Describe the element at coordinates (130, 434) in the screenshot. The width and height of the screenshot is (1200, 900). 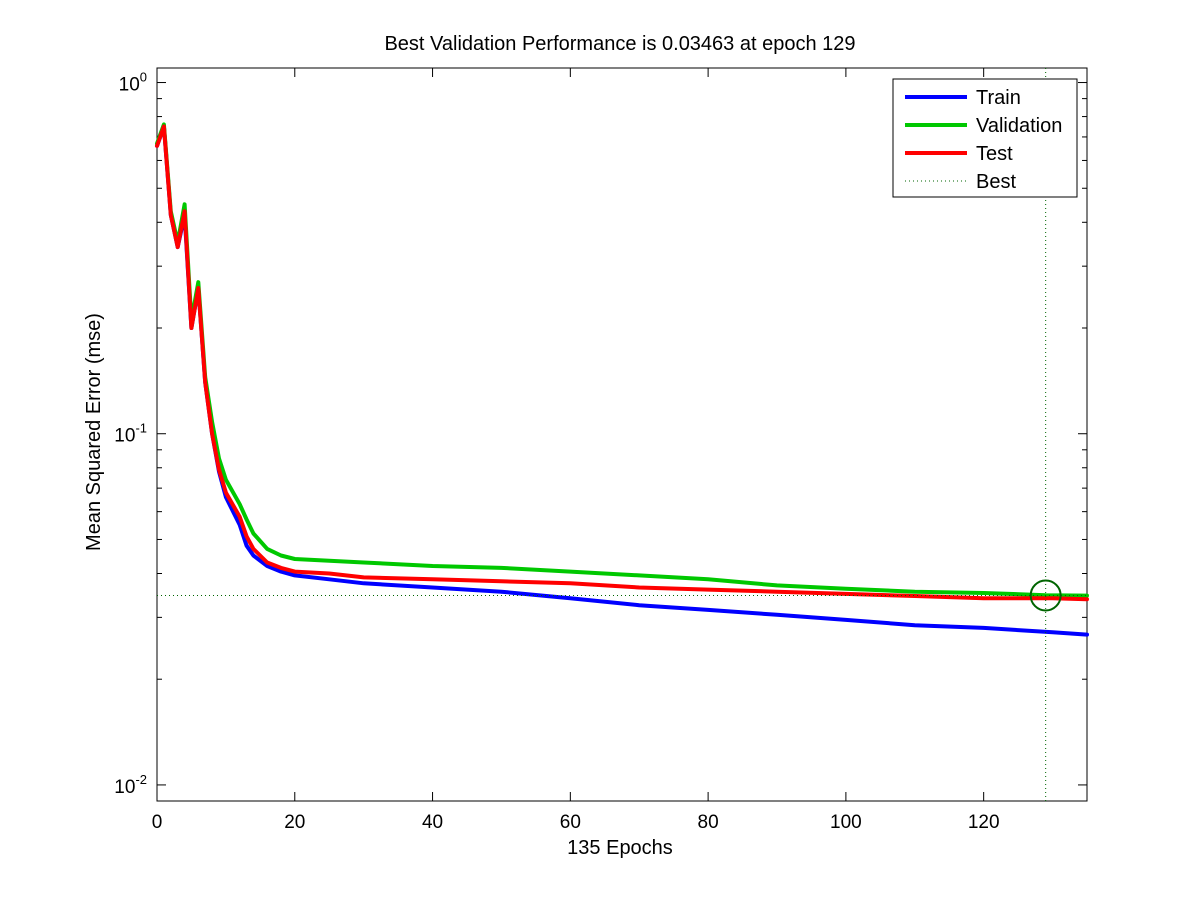
I see `y-tick-label: 10⁻¹` at that location.